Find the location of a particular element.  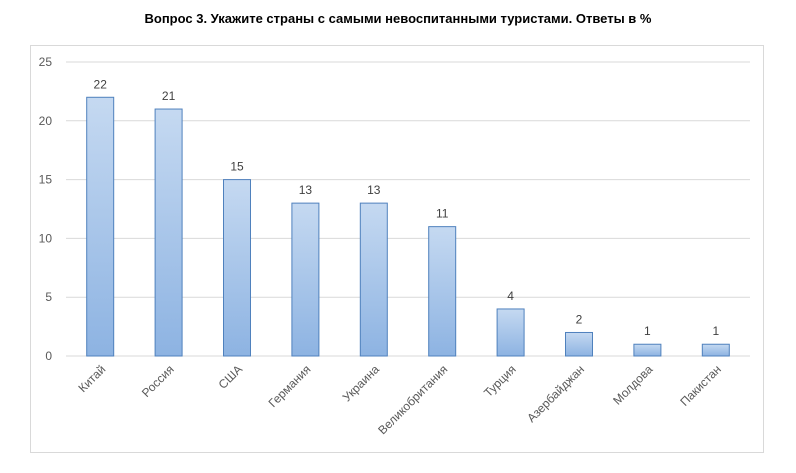

data-label: 15 is located at coordinates (237, 167).